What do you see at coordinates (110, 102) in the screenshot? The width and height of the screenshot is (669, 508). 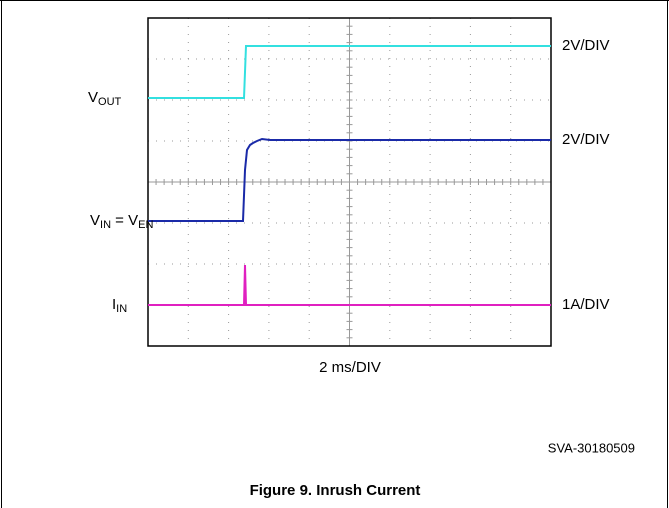 I see `label-subscript: OUT` at bounding box center [110, 102].